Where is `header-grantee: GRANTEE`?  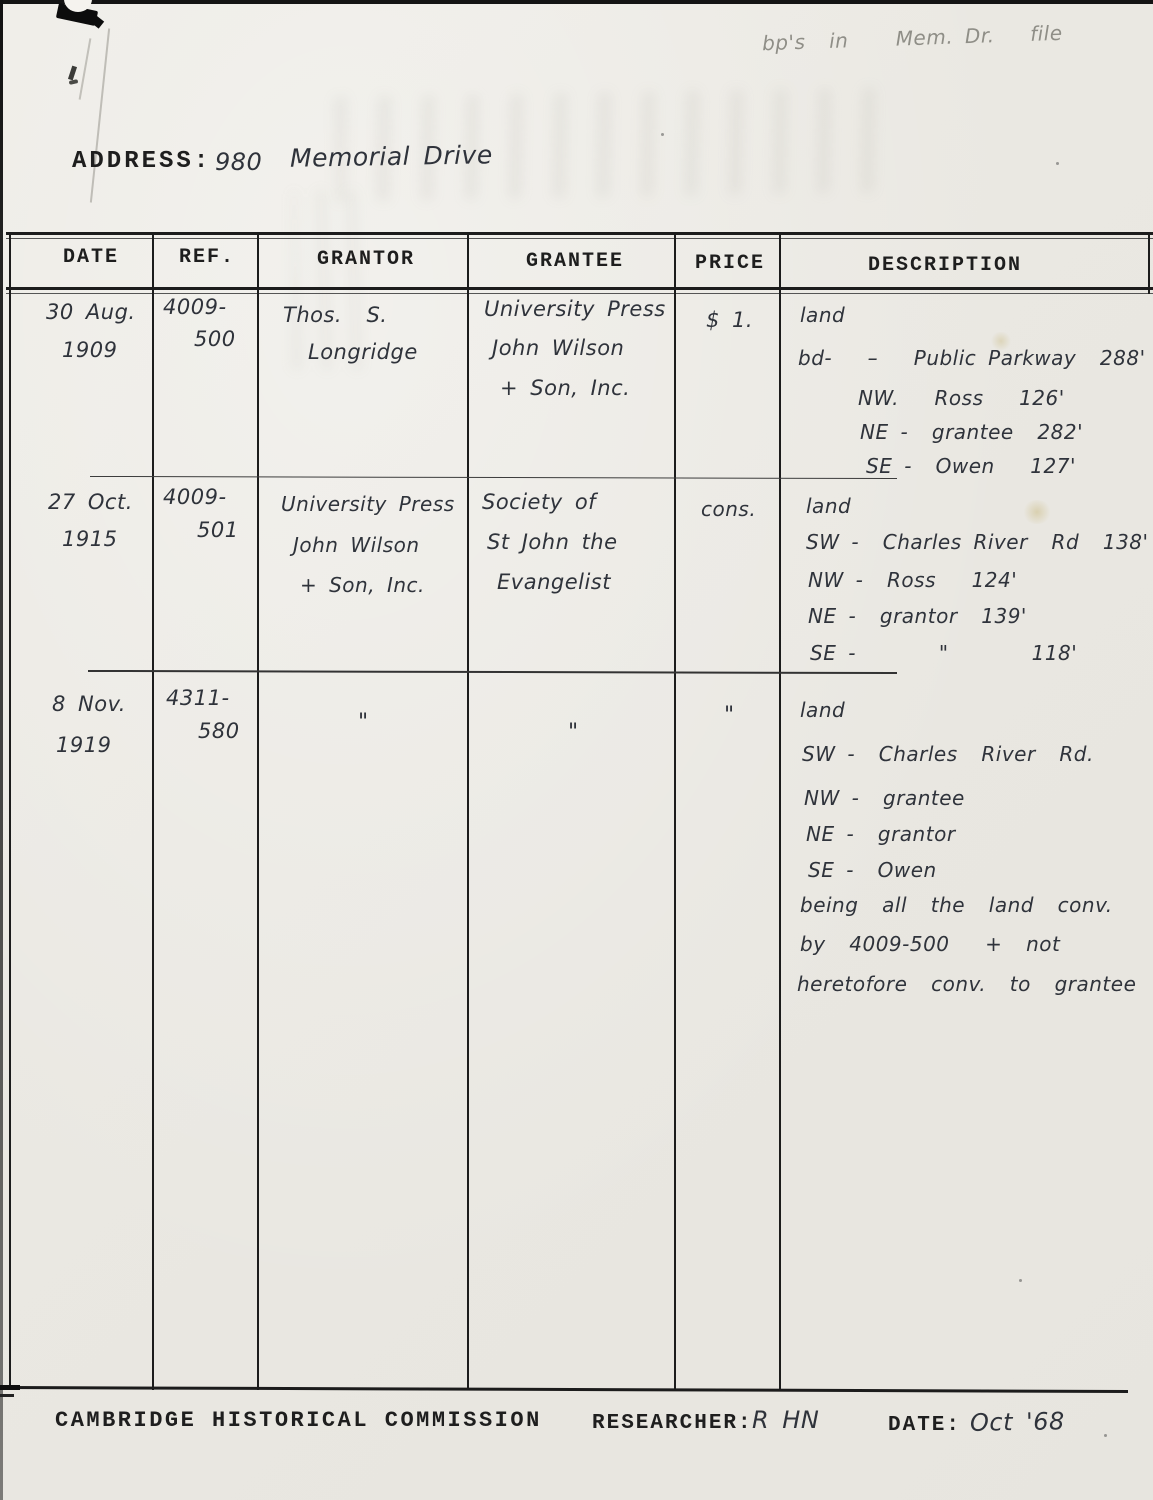
header-grantee: GRANTEE is located at coordinates (575, 261).